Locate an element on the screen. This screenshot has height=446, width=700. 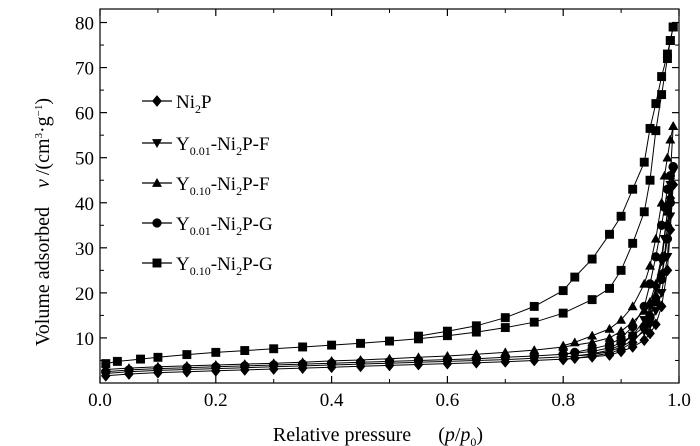
series-line-desorption is located at coordinates (618, 264).